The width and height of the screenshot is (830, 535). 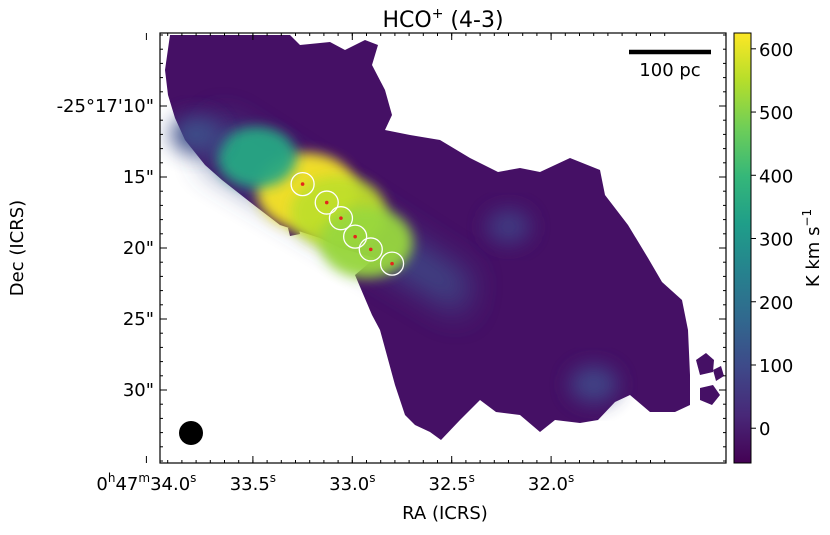 What do you see at coordinates (776, 303) in the screenshot?
I see `colorbar-tick-label: 200` at bounding box center [776, 303].